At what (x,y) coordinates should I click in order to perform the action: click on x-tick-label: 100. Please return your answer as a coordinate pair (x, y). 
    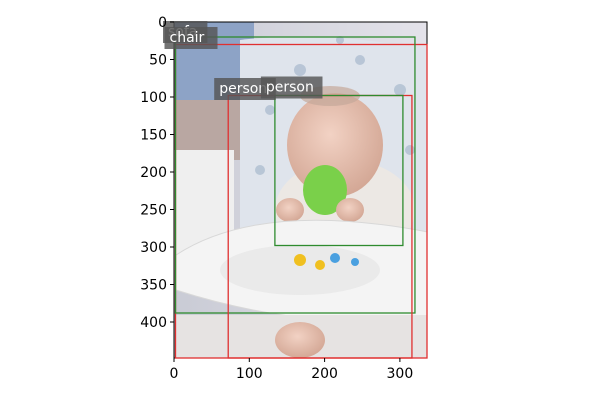
    Looking at the image, I should click on (249, 374).